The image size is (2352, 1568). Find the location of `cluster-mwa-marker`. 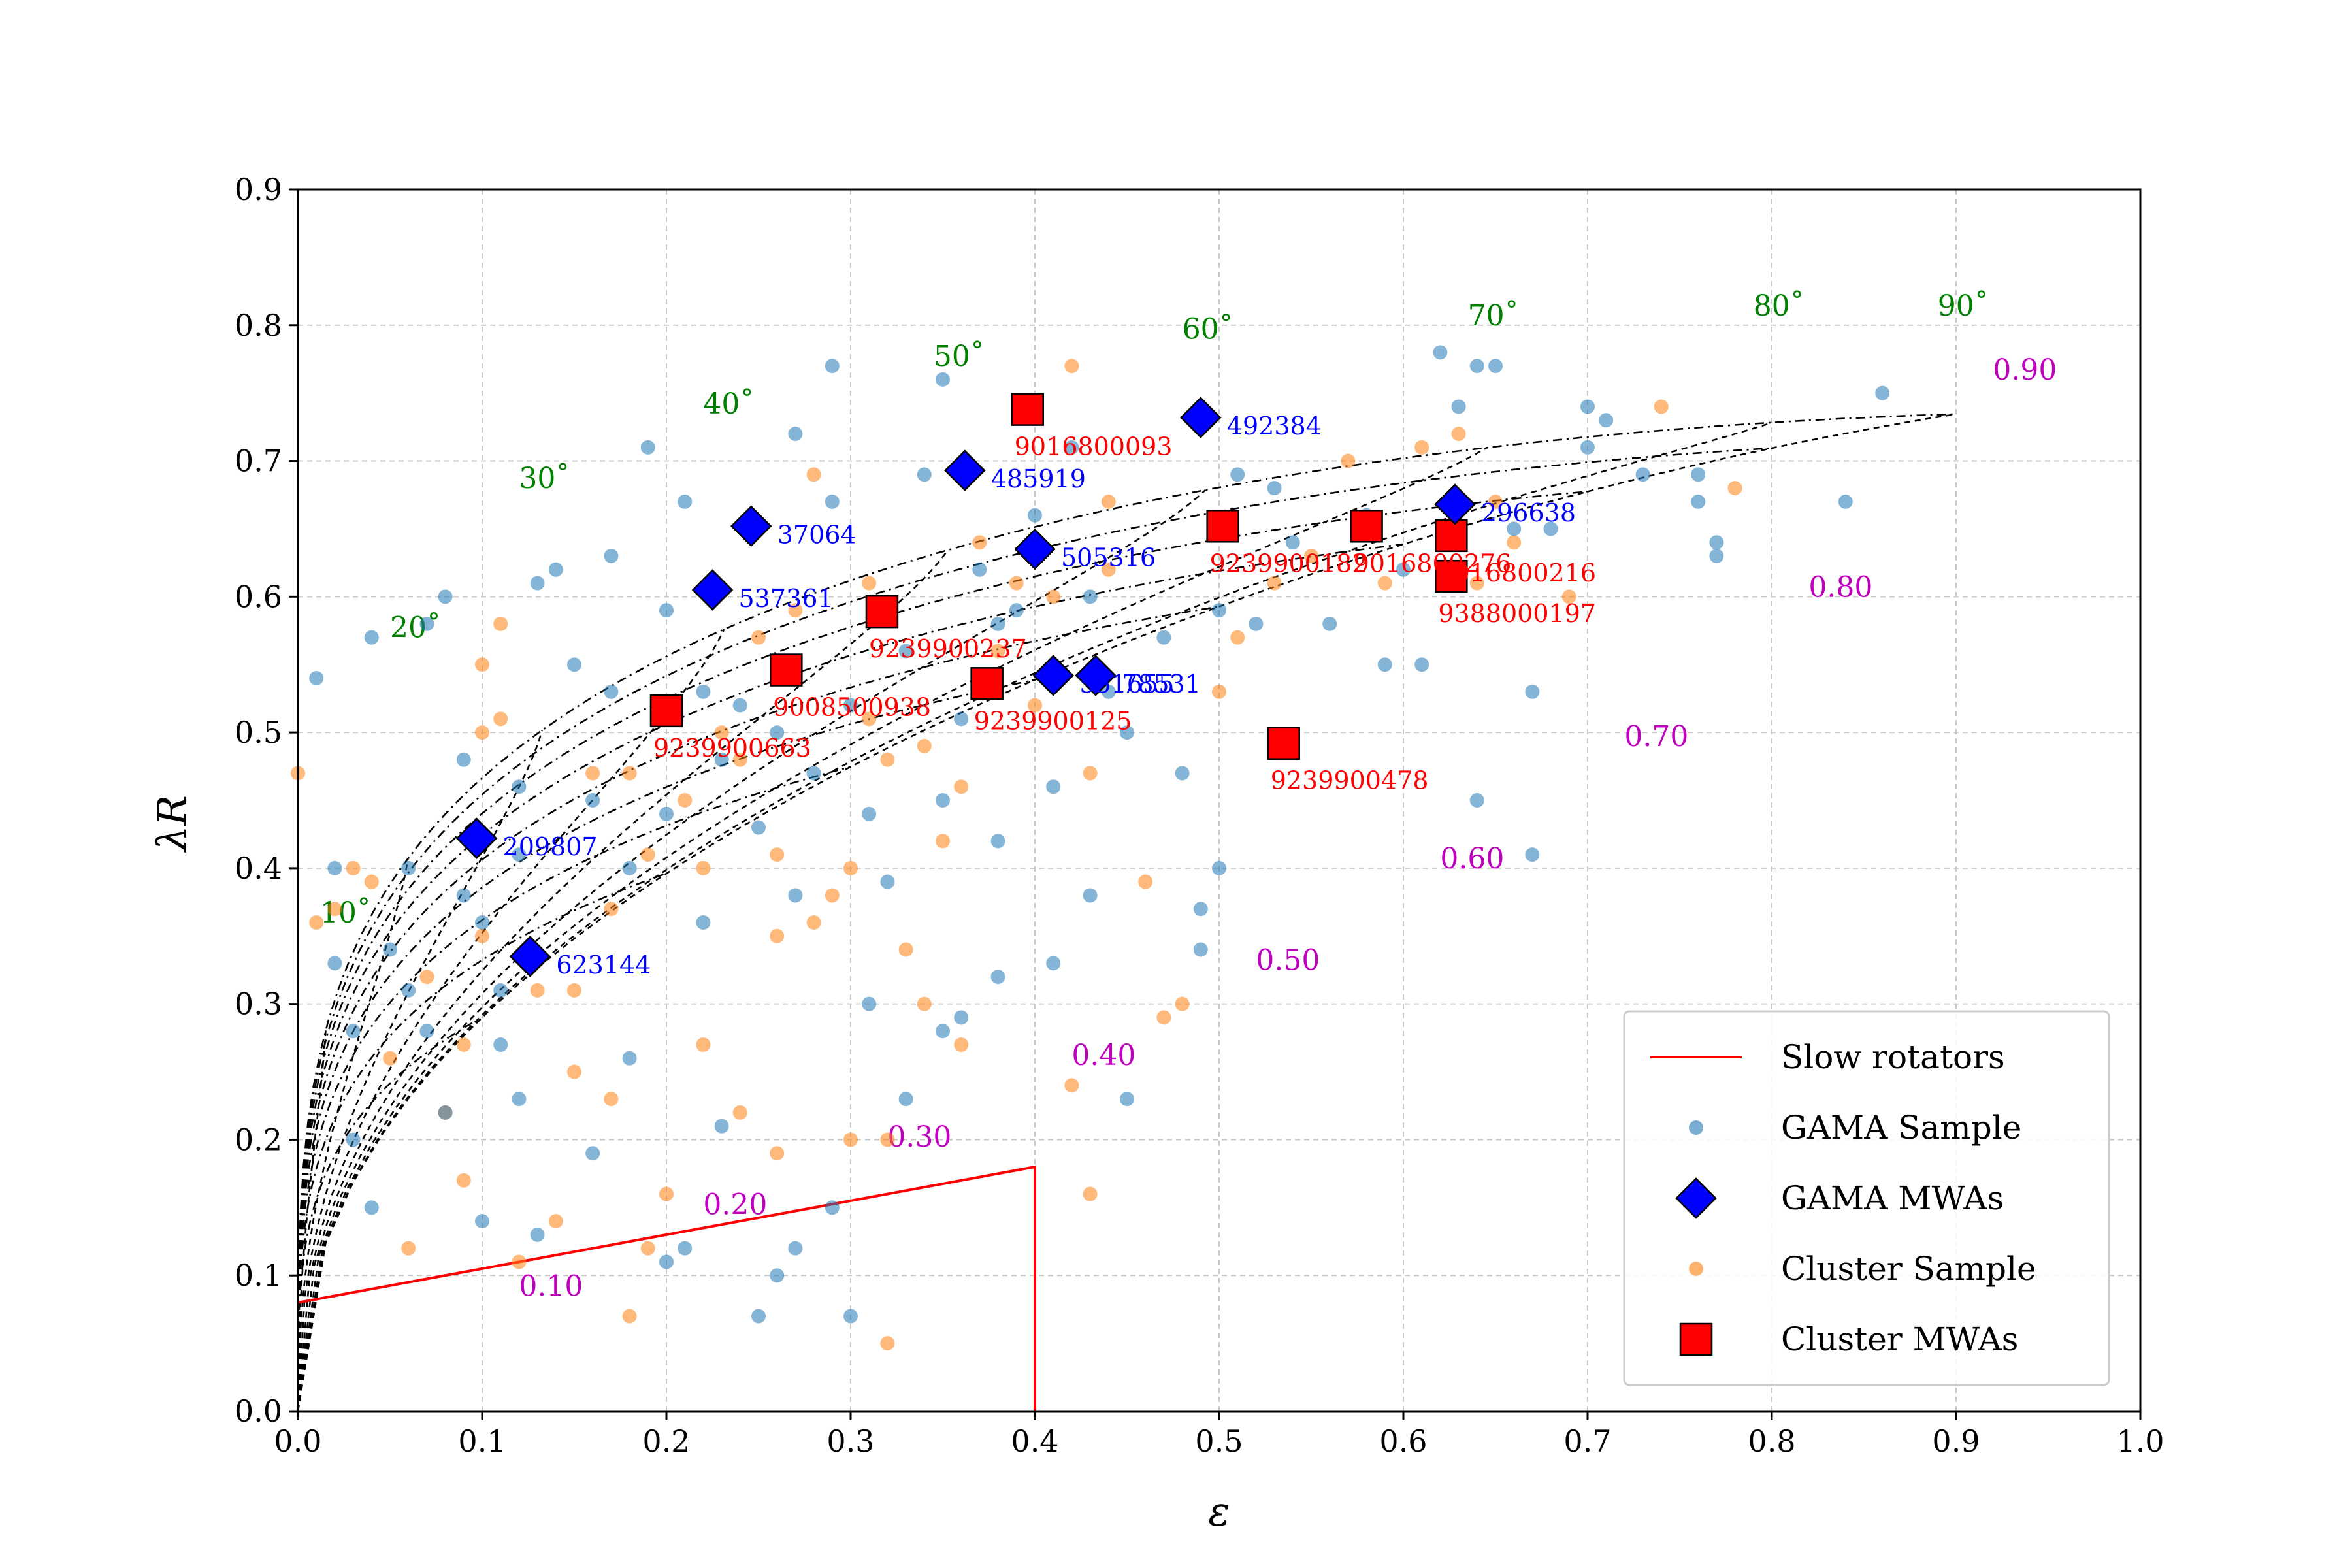

cluster-mwa-marker is located at coordinates (786, 670).